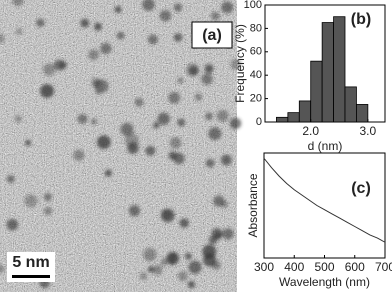  Describe the element at coordinates (31, 276) in the screenshot. I see `scale-bar` at that location.